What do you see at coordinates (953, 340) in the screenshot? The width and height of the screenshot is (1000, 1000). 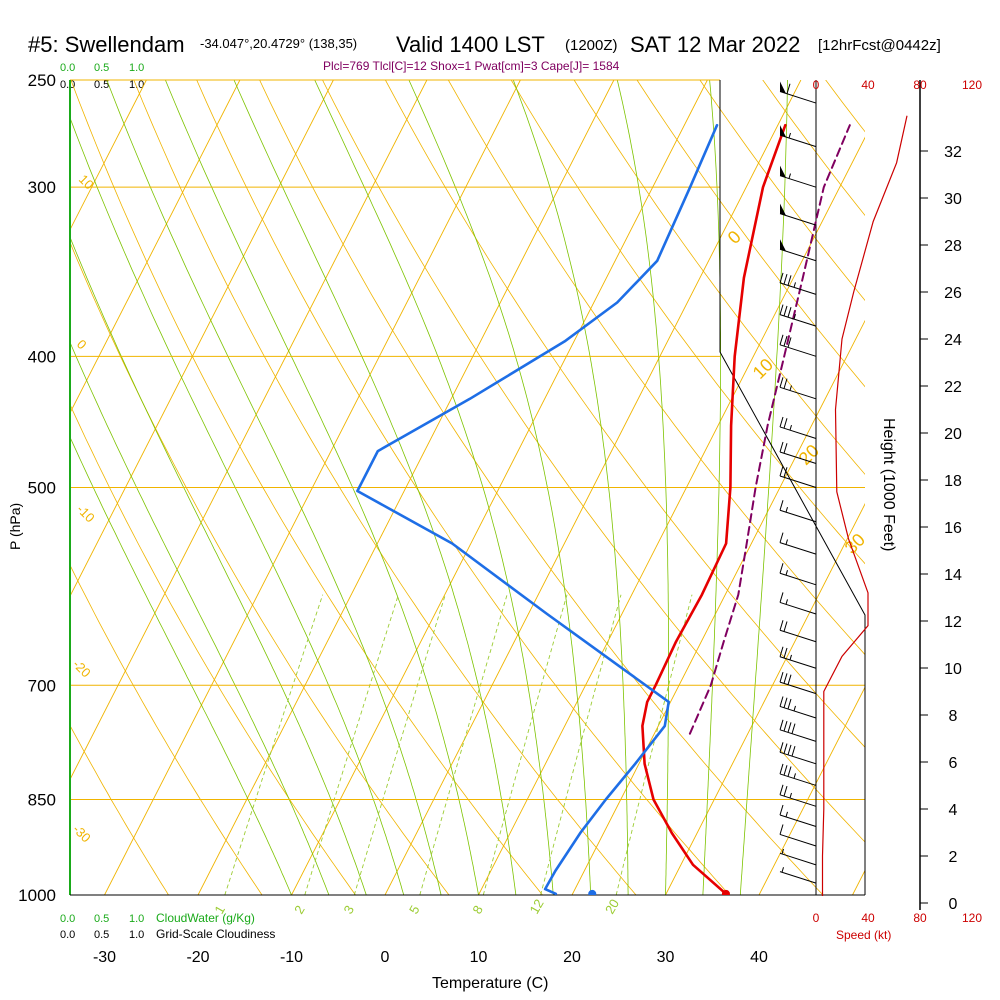 I see `height-tick-label: 24` at bounding box center [953, 340].